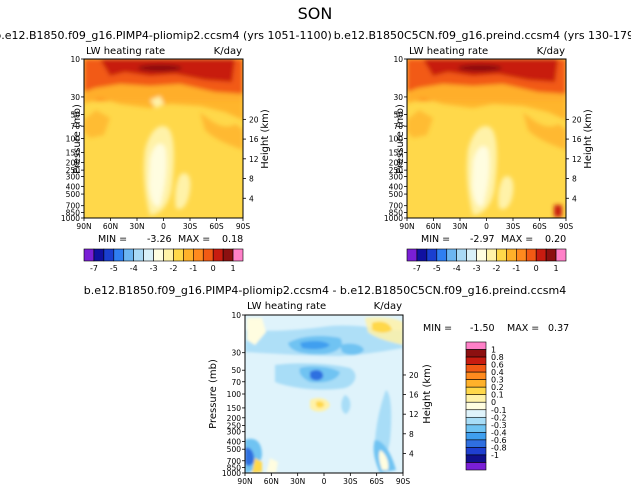  I want to click on panel-a-max-value: 0.18, so click(232, 239).